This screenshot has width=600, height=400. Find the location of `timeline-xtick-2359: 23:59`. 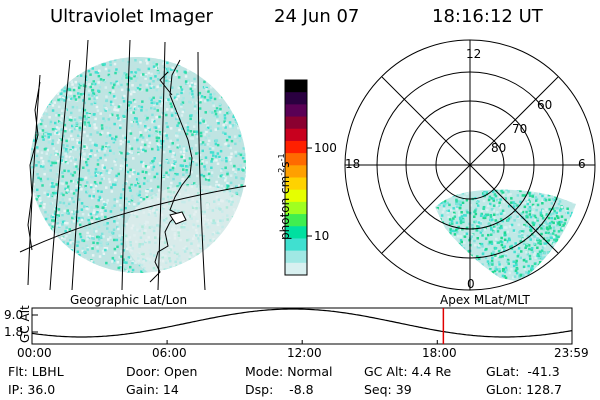

timeline-xtick-2359: 23:59 is located at coordinates (571, 353).